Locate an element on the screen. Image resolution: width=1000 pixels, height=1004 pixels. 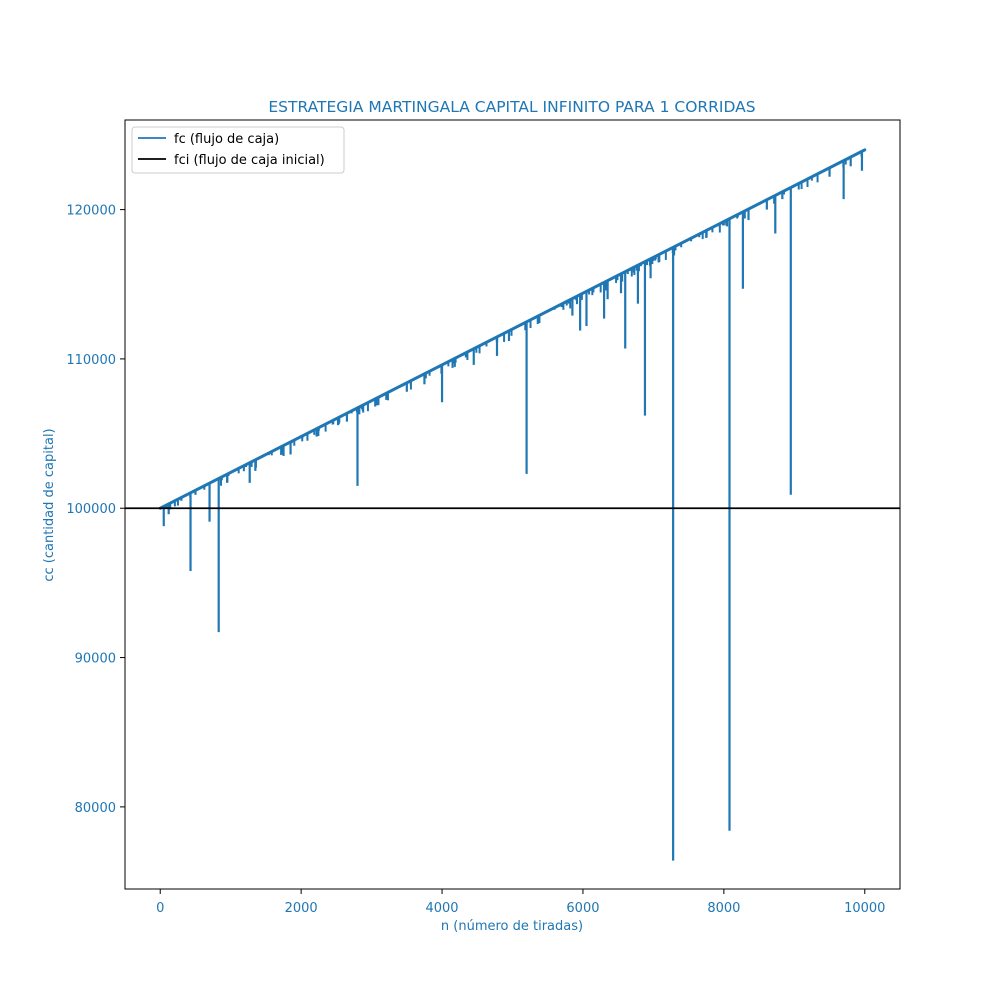
x-tick-label: 4000 is located at coordinates (441, 908).